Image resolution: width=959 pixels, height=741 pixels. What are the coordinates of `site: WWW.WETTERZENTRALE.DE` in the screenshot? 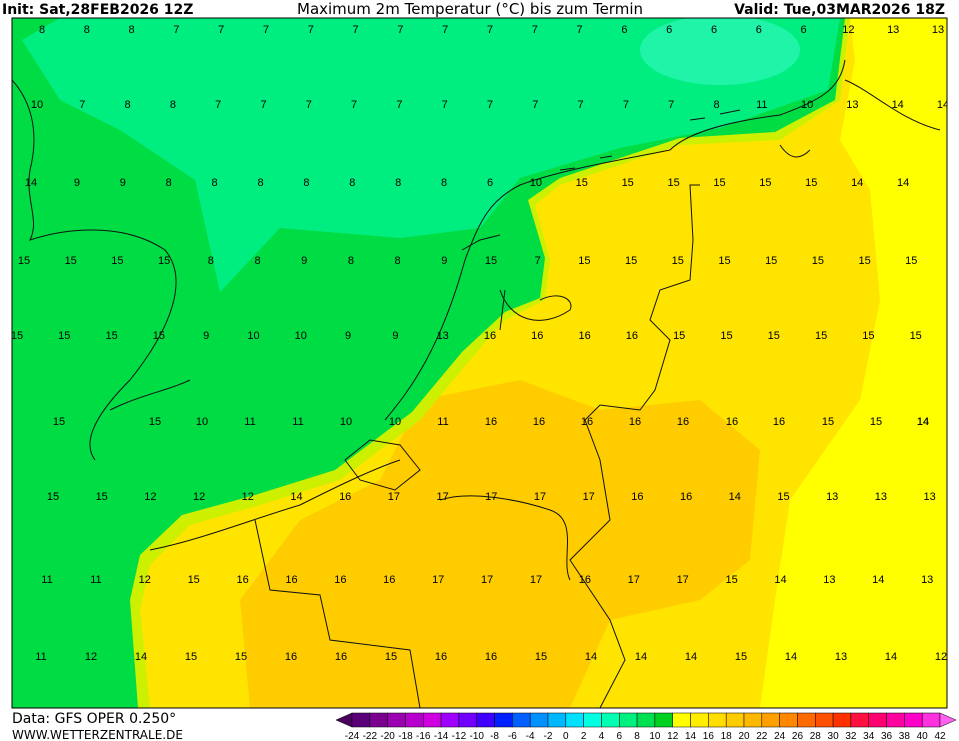 It's located at (97, 734).